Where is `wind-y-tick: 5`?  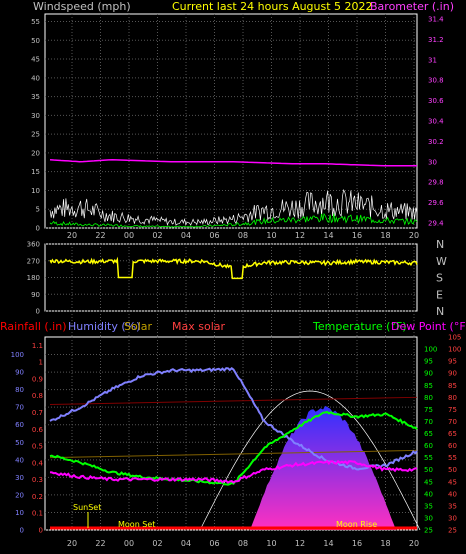
wind-y-tick: 5 is located at coordinates (38, 210).